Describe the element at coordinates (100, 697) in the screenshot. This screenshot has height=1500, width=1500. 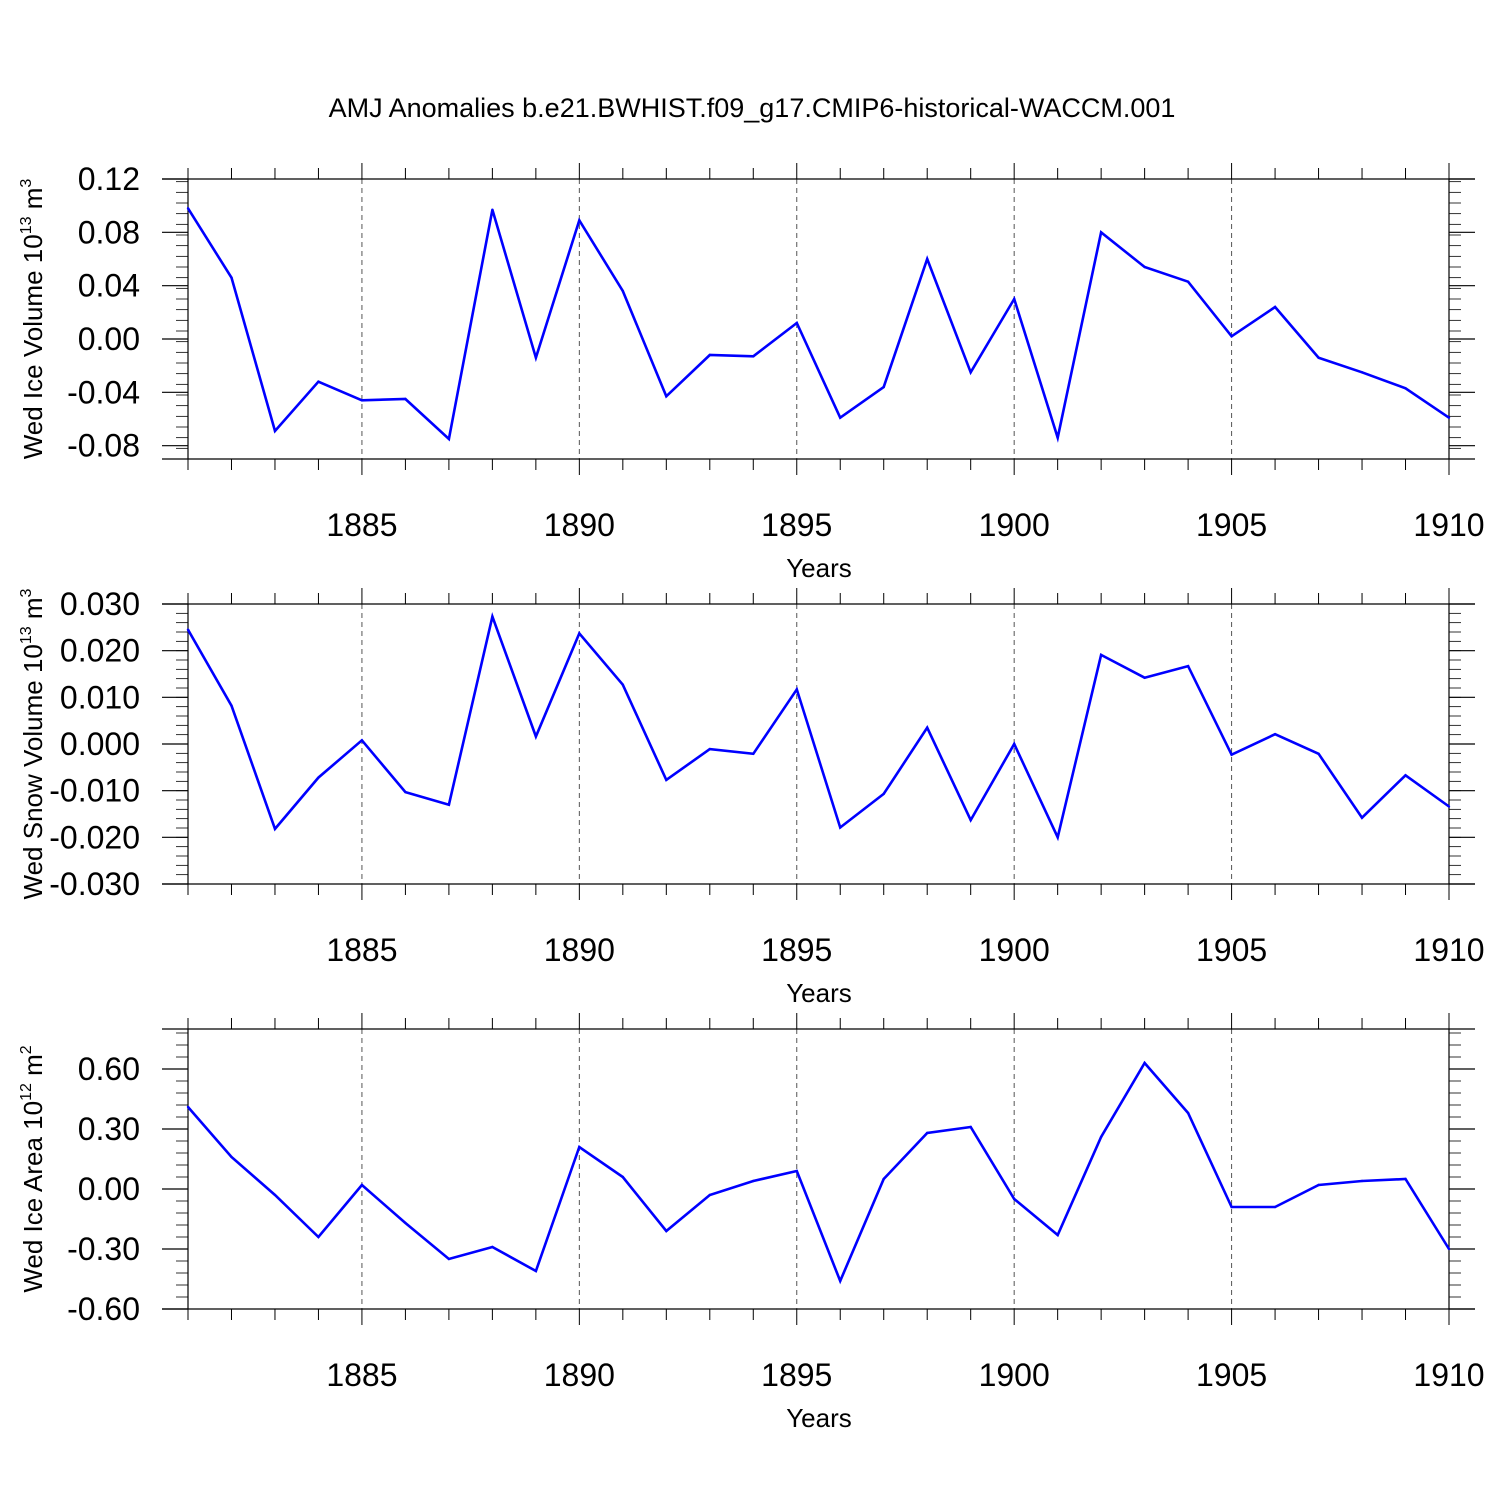
I see `y-tick-label: 0.010` at that location.